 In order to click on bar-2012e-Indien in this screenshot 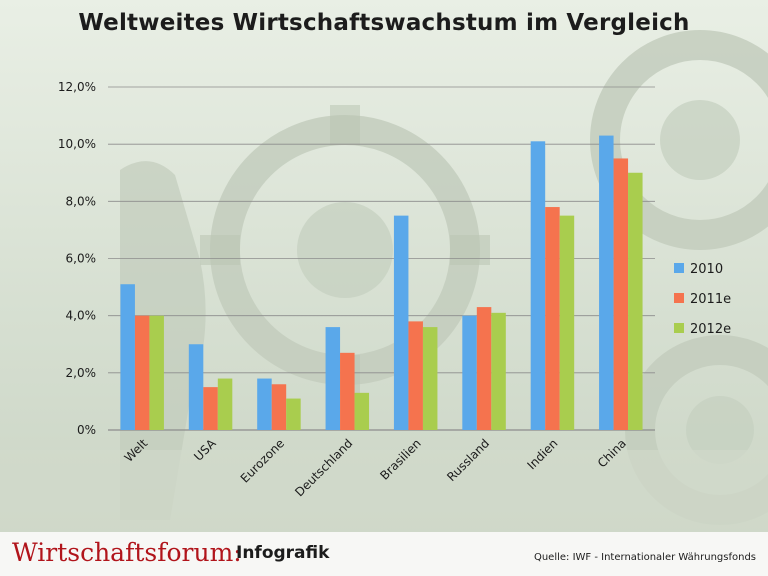, I will do `click(567, 322)`.